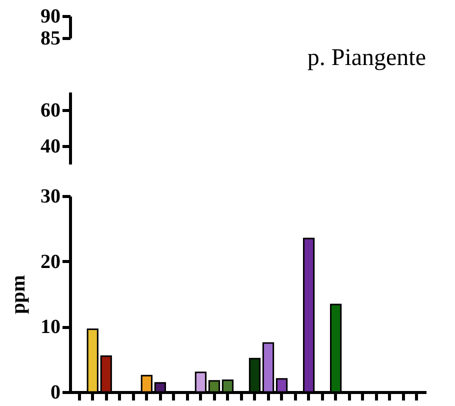  Describe the element at coordinates (50, 39) in the screenshot. I see `text: 85` at that location.